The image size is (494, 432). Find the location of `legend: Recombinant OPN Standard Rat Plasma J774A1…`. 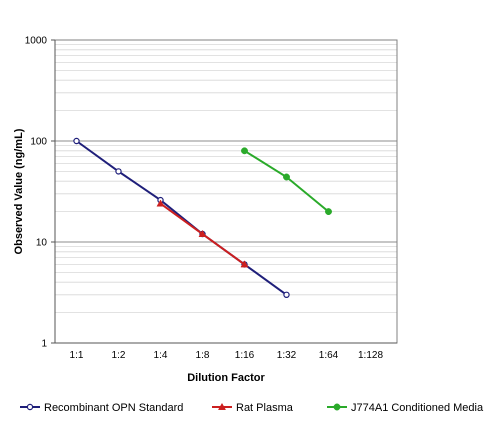

legend: Recombinant OPN Standard Rat Plasma J774A1… is located at coordinates (252, 408).